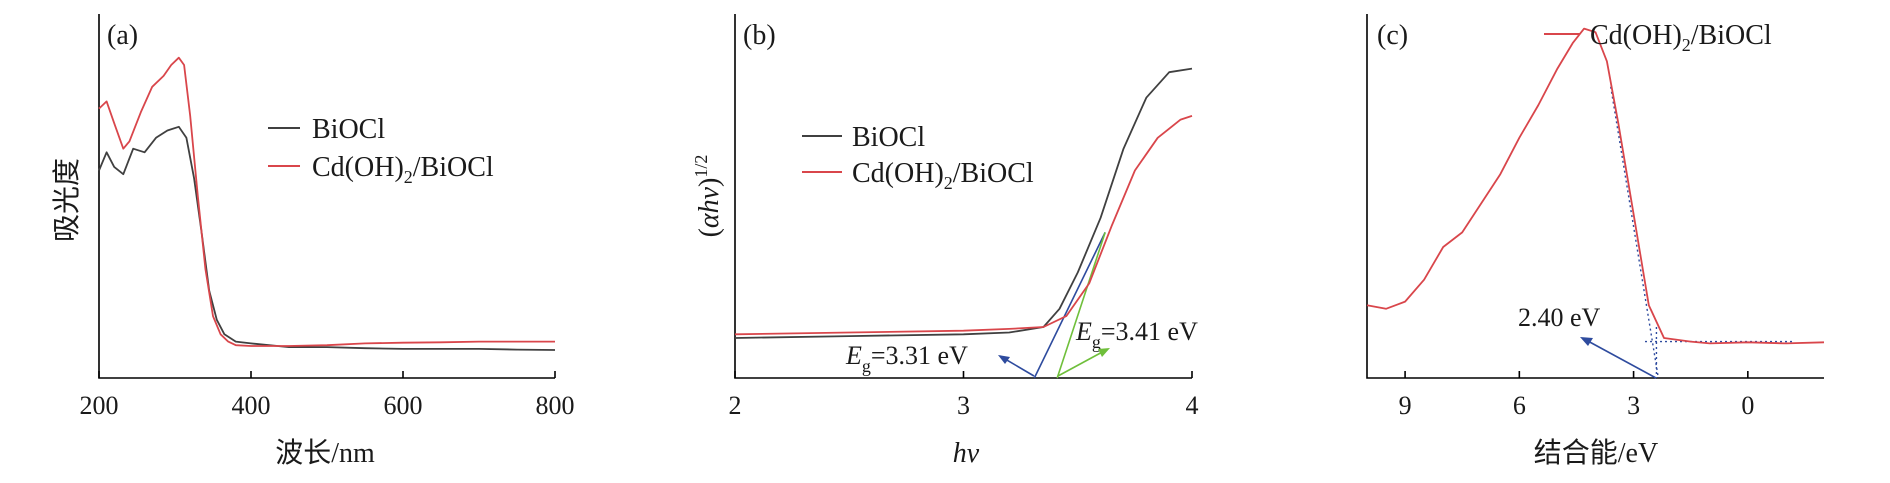 The width and height of the screenshot is (1890, 483). I want to click on panel-b-xlabel: hν, so click(966, 453).